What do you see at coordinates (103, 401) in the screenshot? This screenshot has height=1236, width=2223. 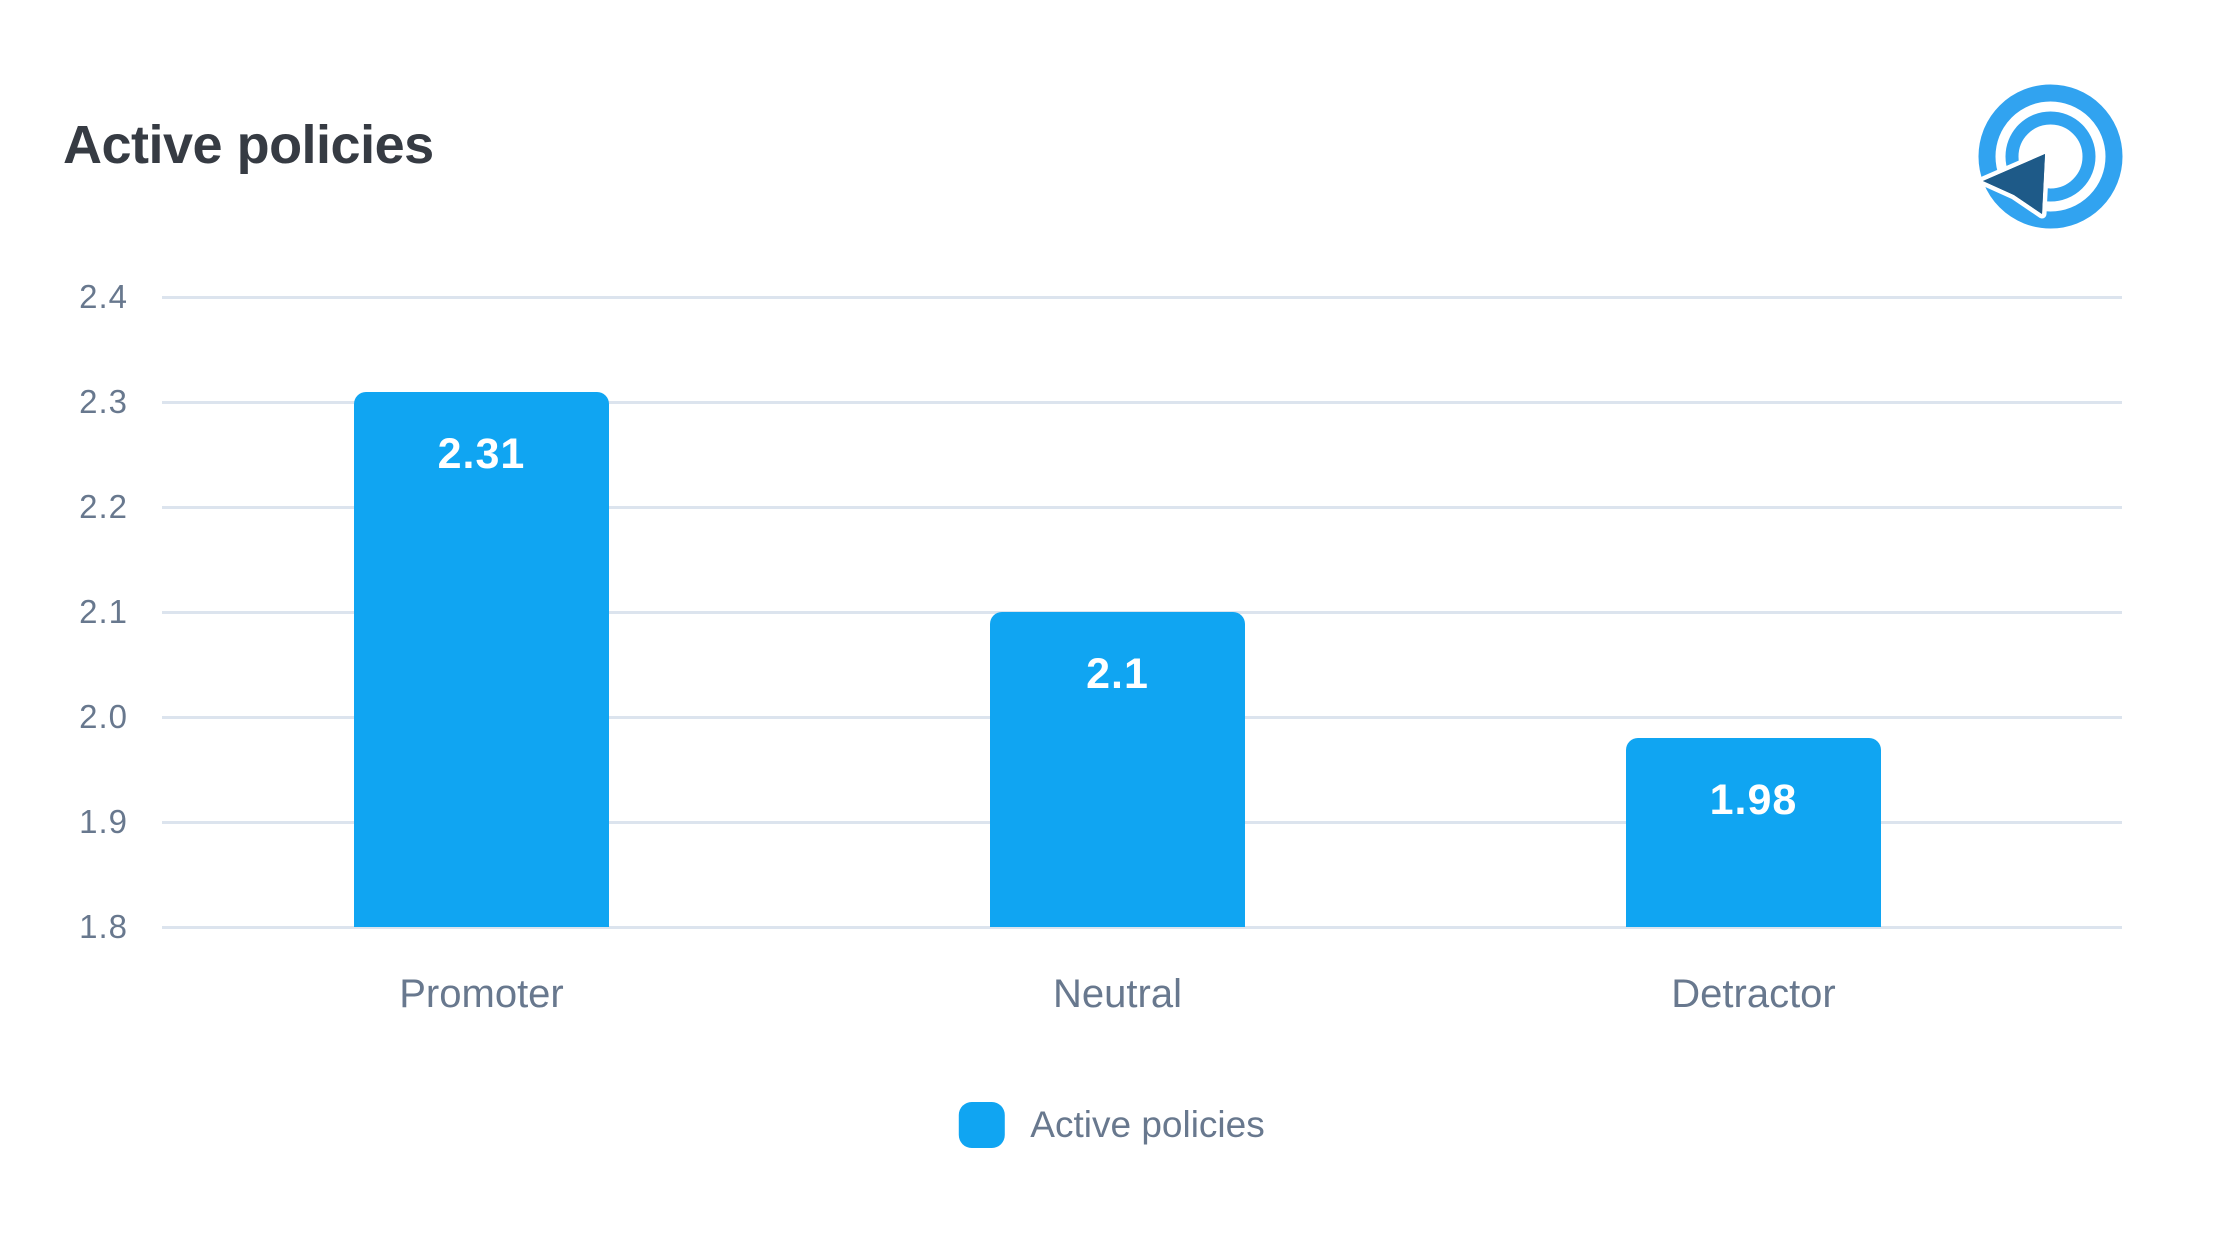 I see `y-tick-label: 2.3` at bounding box center [103, 401].